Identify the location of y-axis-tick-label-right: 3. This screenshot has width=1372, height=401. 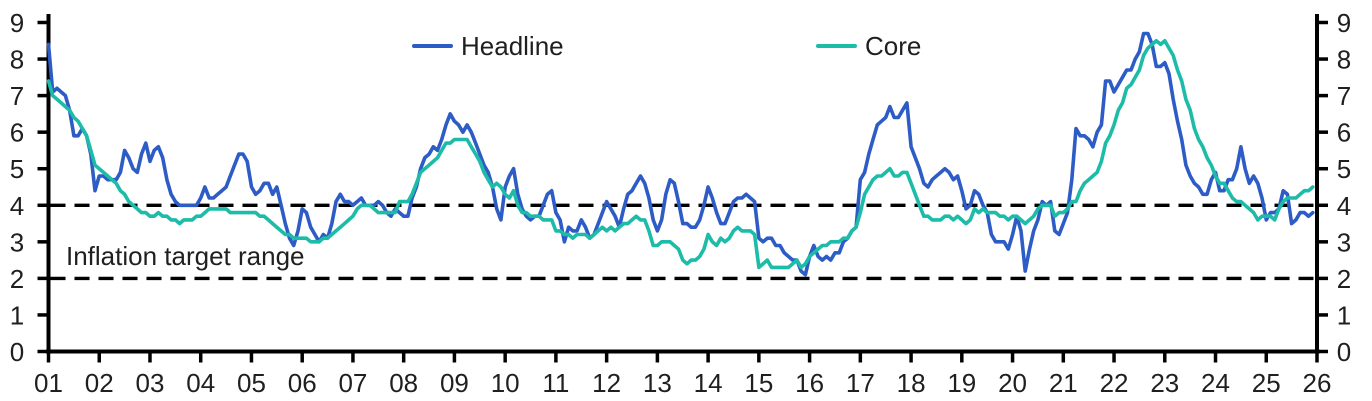
(1344, 242).